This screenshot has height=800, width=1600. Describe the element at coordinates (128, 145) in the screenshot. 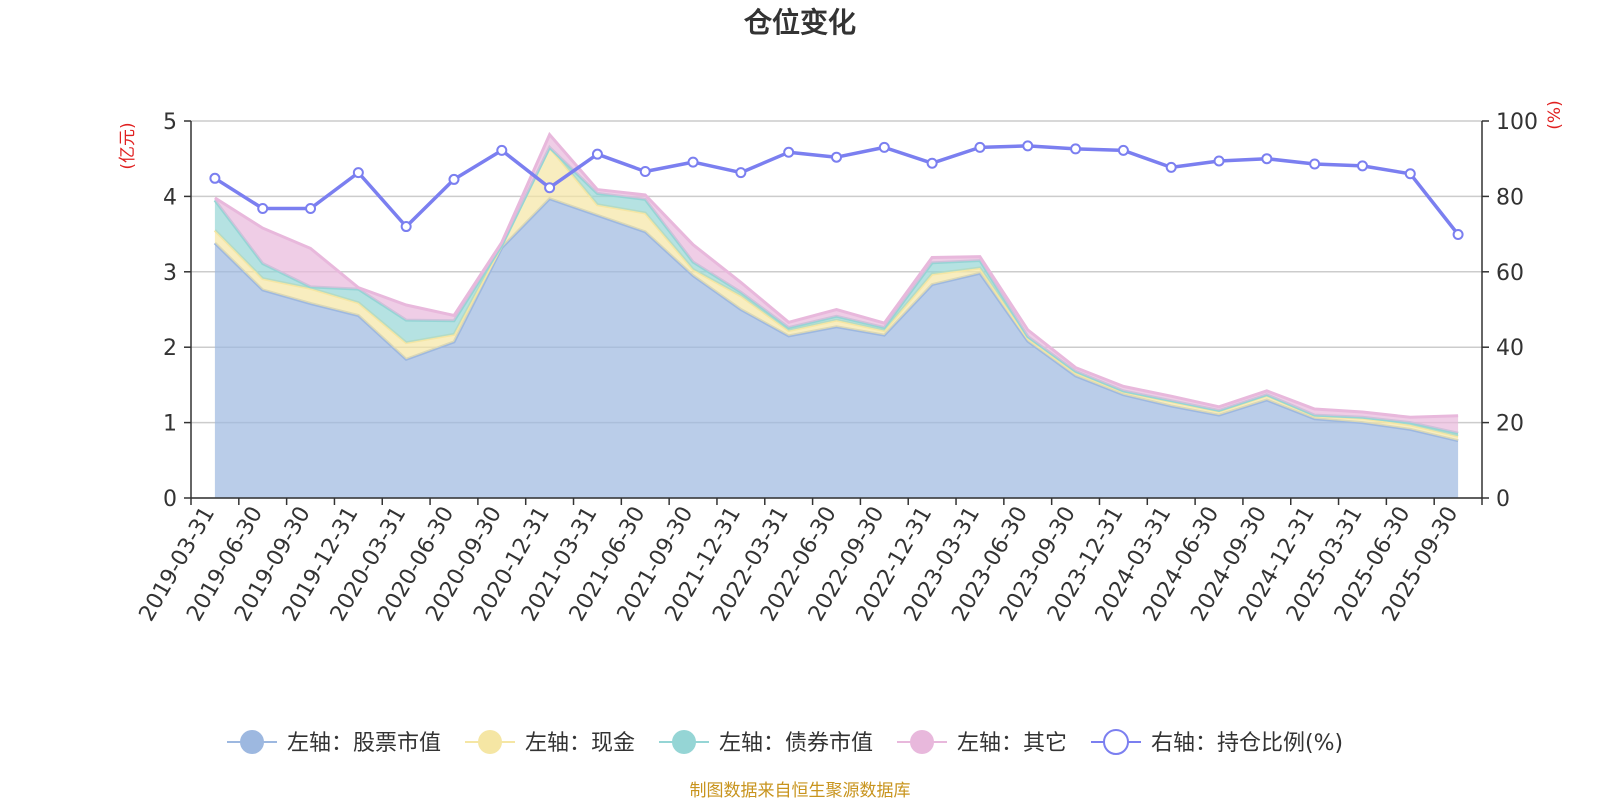

I see `left-axis-unit: (亿元)` at that location.